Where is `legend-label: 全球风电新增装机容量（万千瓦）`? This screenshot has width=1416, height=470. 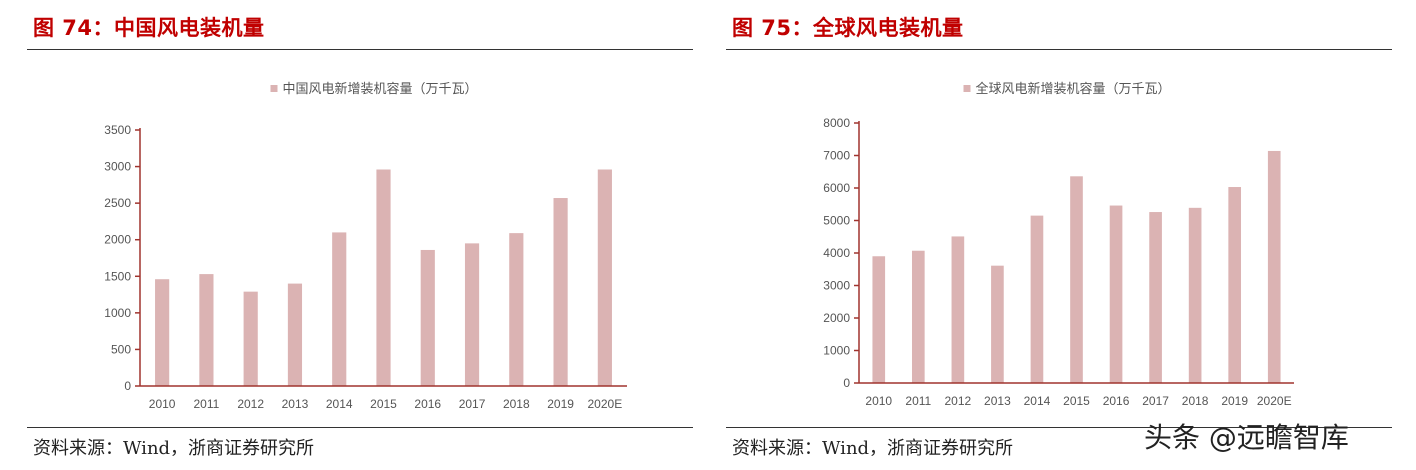
legend-label: 全球风电新增装机容量（万千瓦） is located at coordinates (1073, 89).